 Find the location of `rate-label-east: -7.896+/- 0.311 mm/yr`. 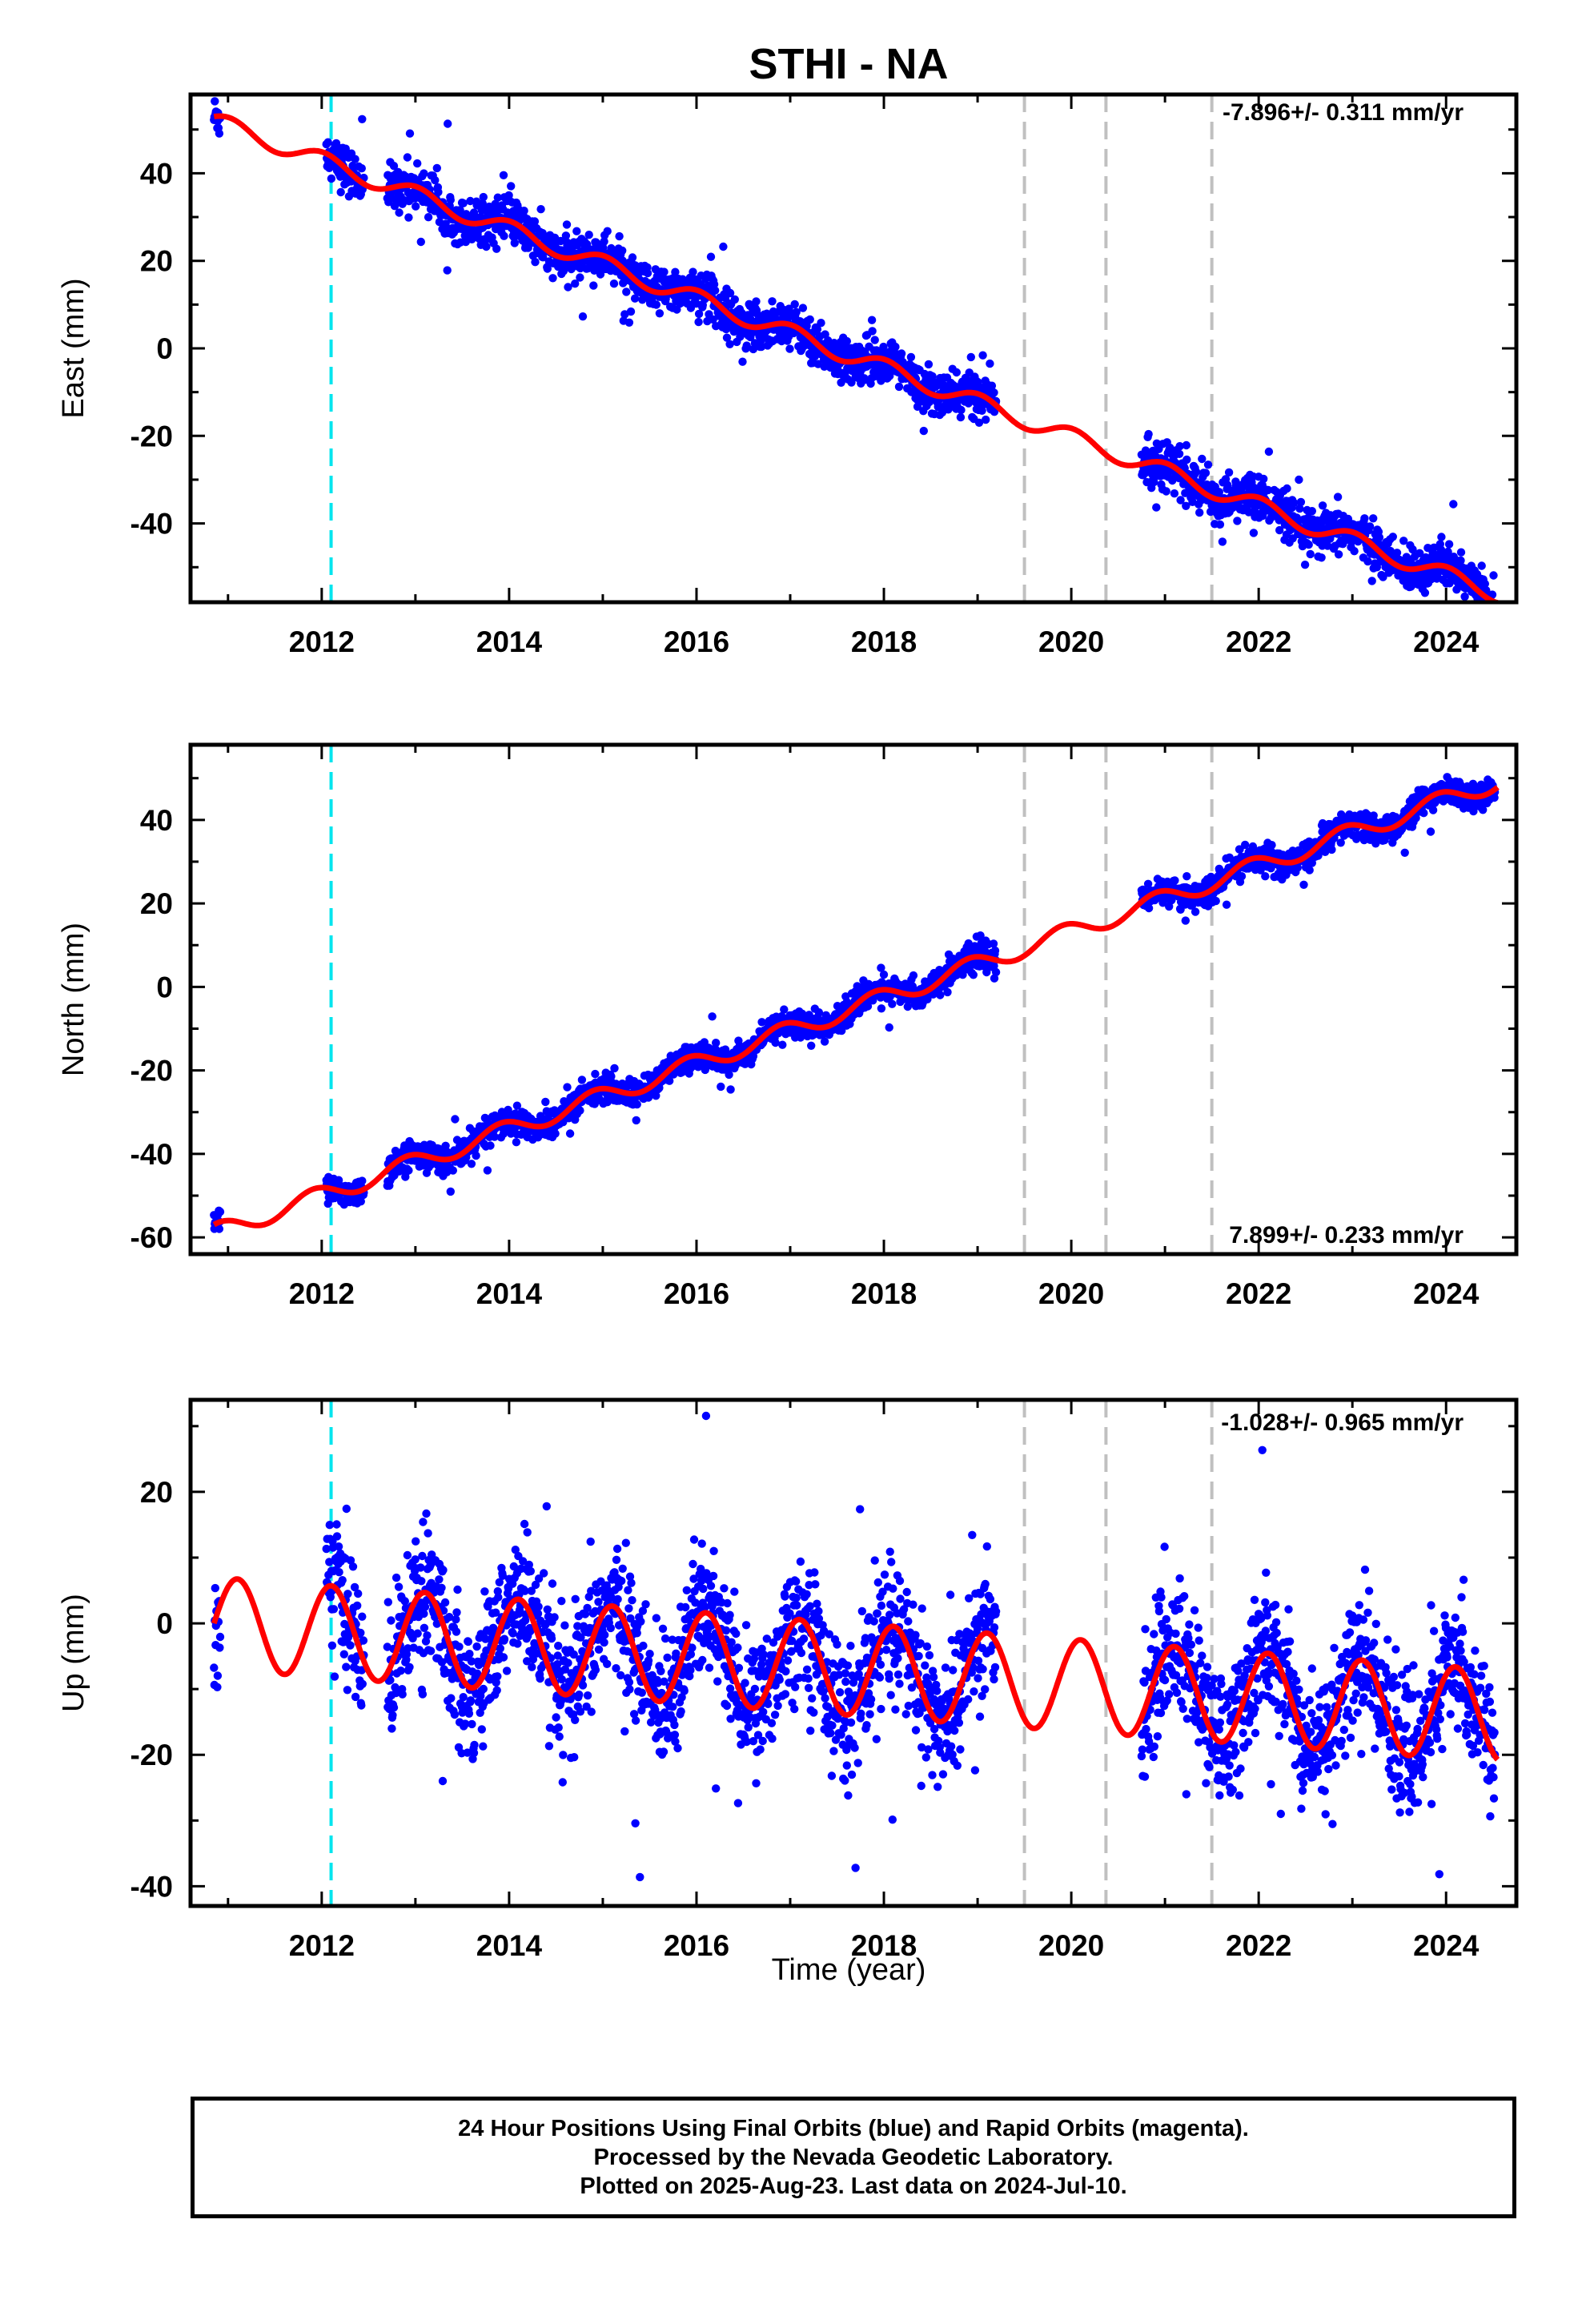

rate-label-east: -7.896+/- 0.311 mm/yr is located at coordinates (1343, 113).